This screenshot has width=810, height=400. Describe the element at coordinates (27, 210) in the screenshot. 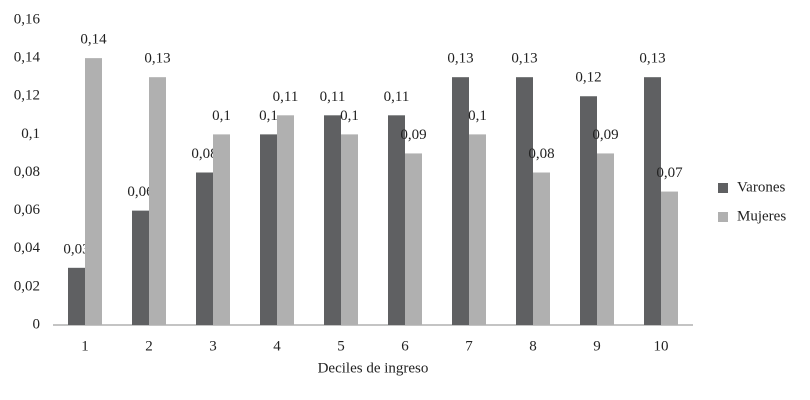

I see `y-tick-label: 0,06` at that location.